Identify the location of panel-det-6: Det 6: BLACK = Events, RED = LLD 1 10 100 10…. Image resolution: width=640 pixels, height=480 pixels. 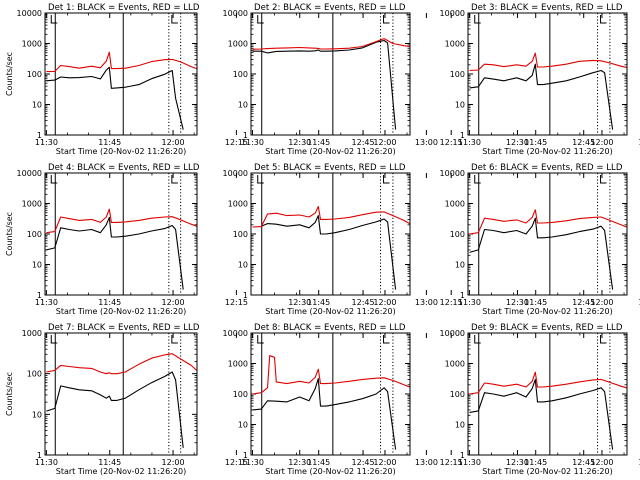
(534, 239).